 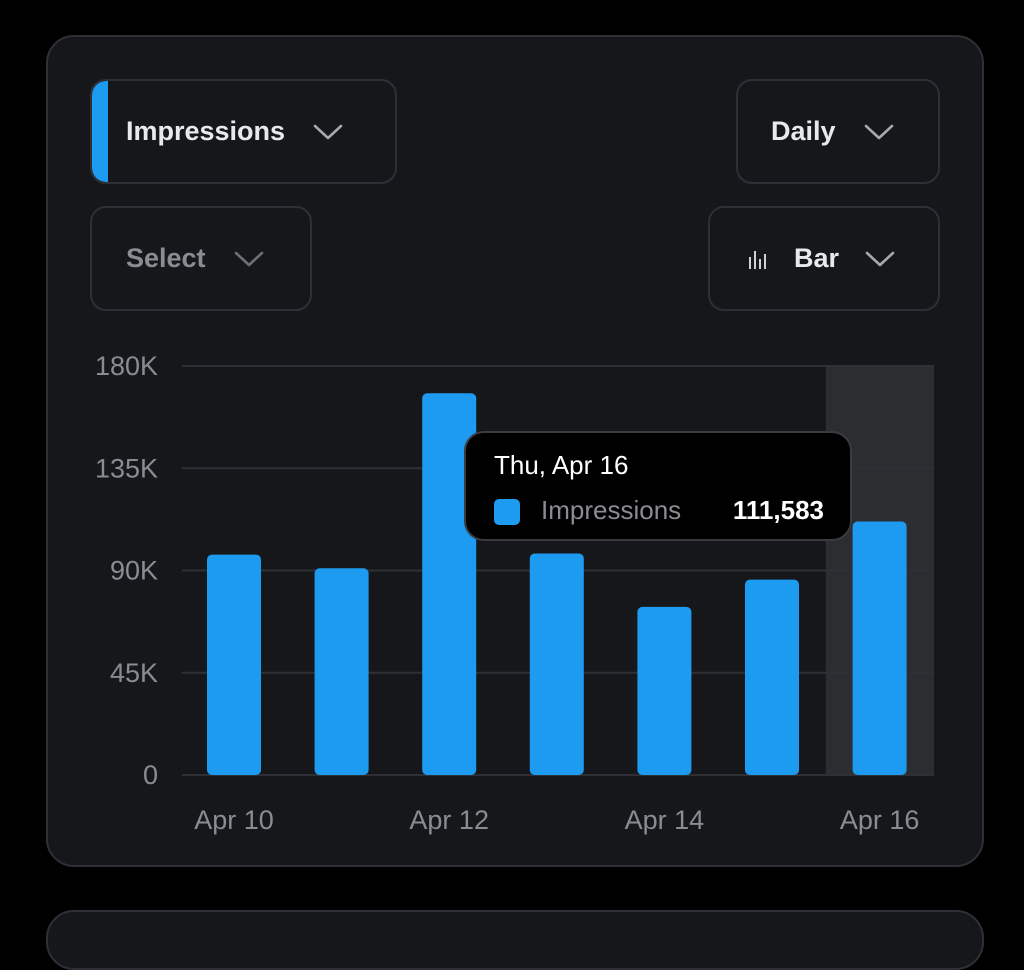 I want to click on y-tick-label: 45K, so click(x=134, y=673).